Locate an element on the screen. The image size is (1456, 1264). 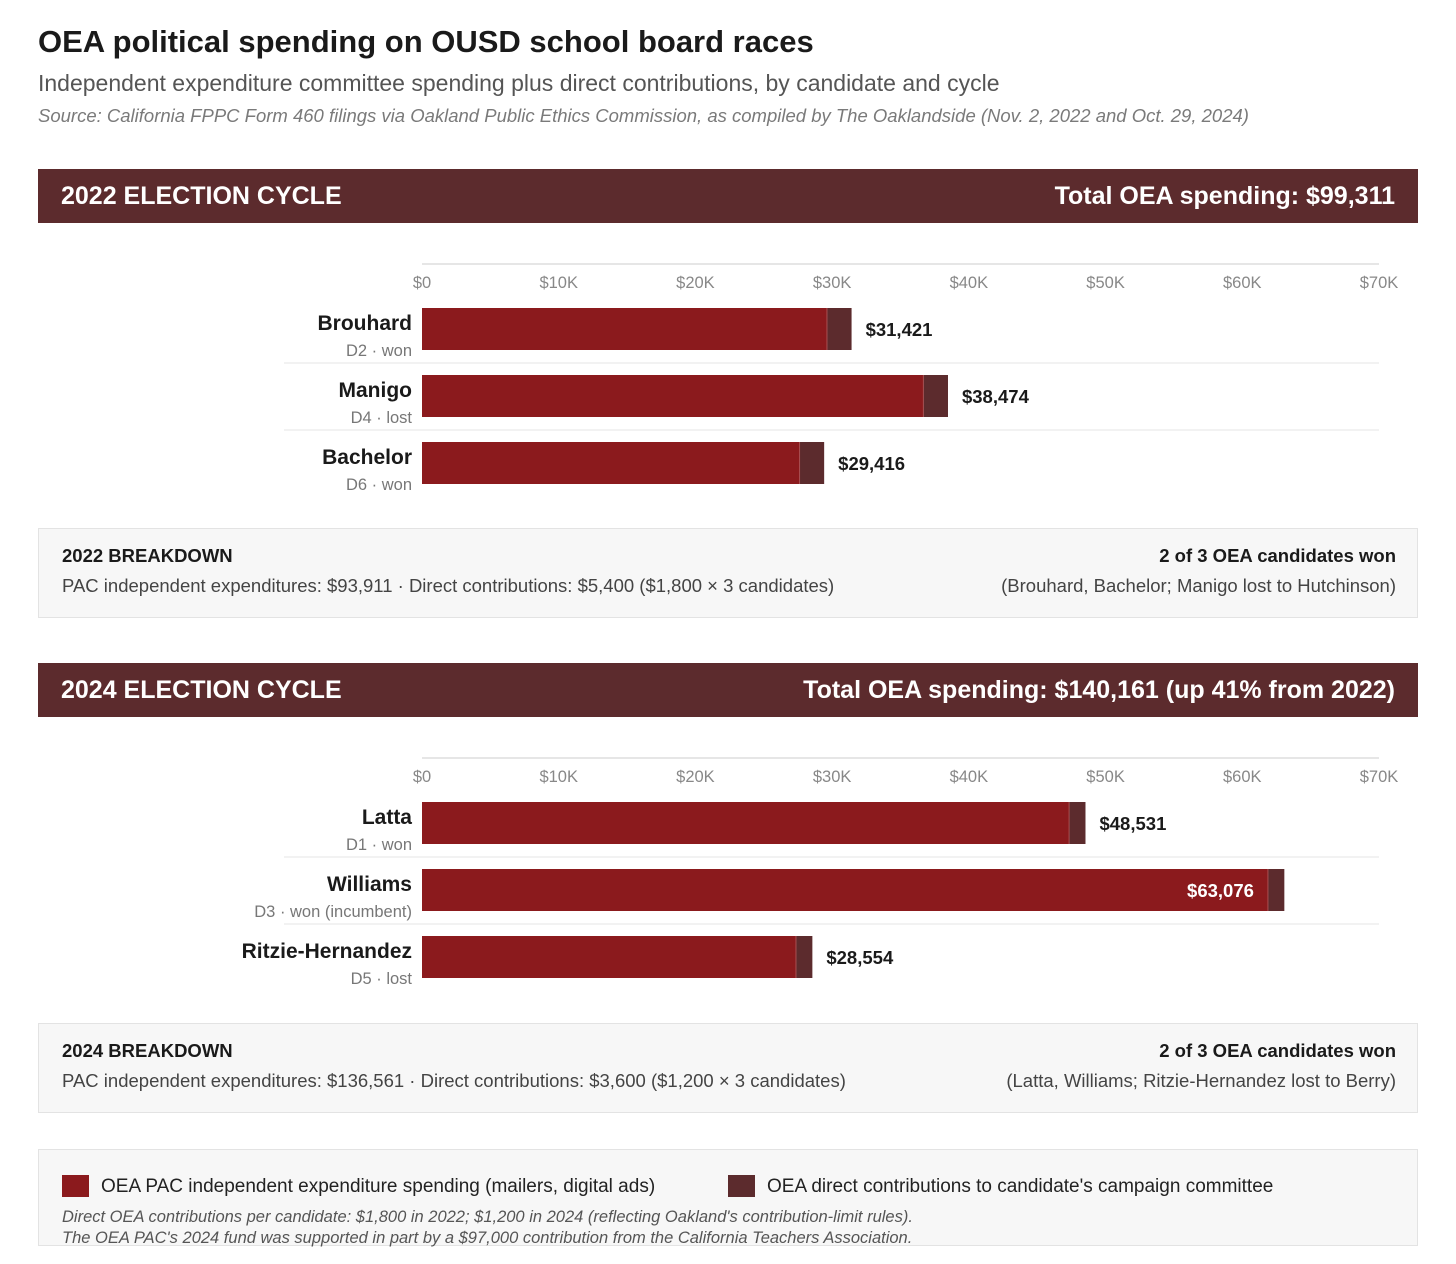
bar-pac-ritzie-hernandez is located at coordinates (609, 957).